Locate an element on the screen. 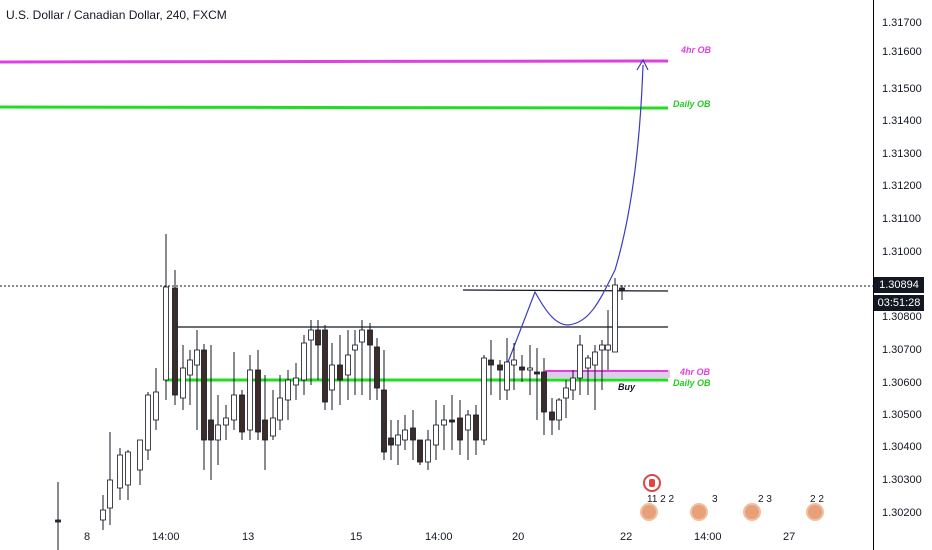  time-tick: 15 is located at coordinates (356, 537).